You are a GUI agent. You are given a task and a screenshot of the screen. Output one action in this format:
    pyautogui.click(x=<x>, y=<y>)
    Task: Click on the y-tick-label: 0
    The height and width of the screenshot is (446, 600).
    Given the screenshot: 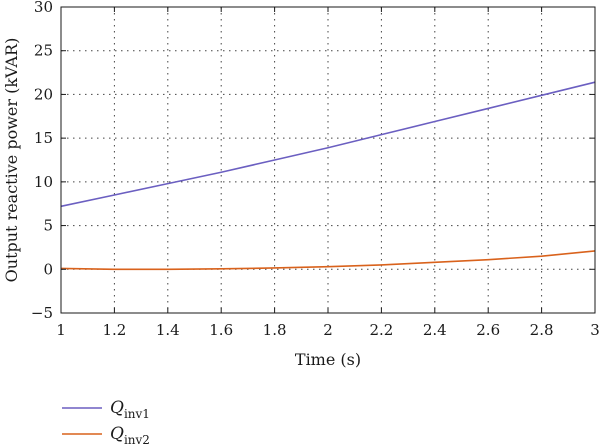 What is the action you would take?
    pyautogui.click(x=48, y=269)
    